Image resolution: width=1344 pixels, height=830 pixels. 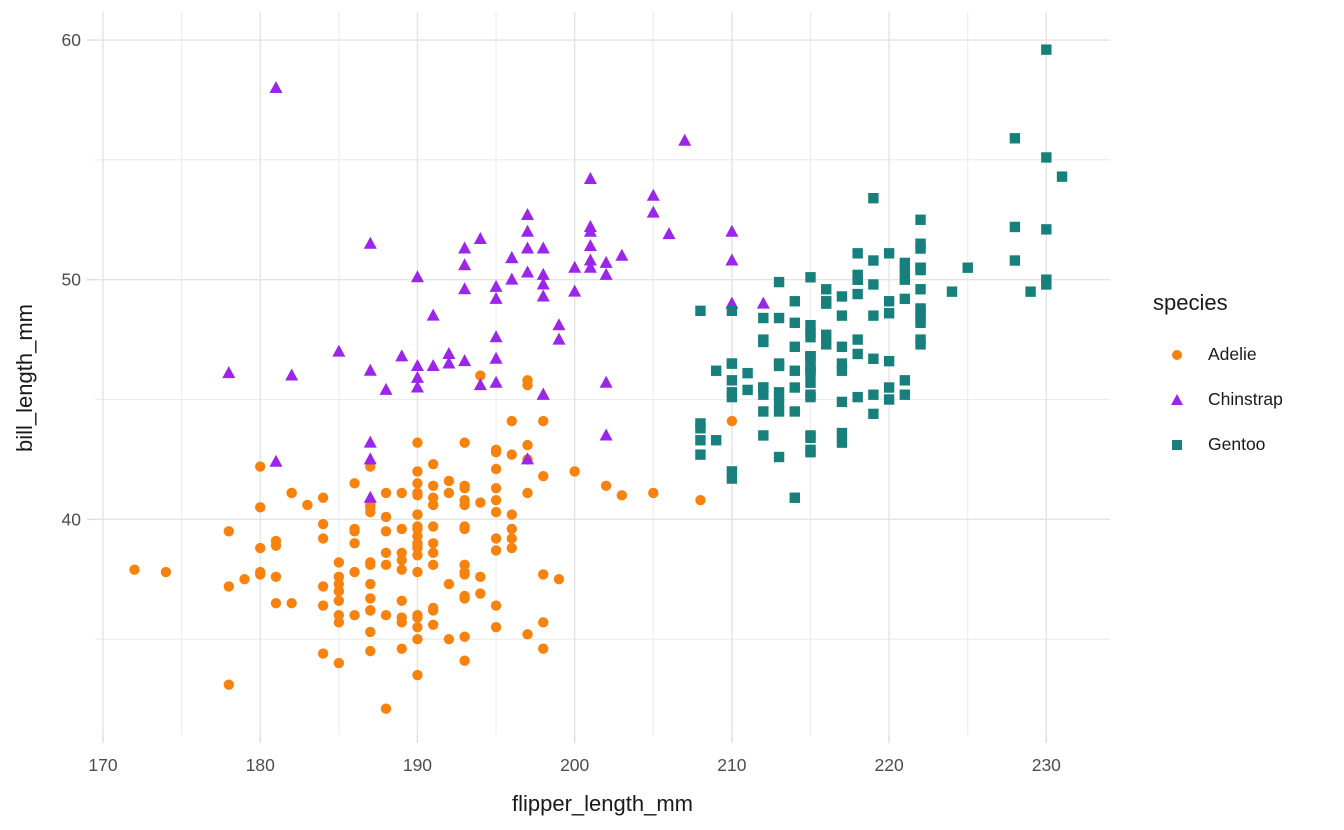 What do you see at coordinates (102, 765) in the screenshot?
I see `x-tick-label: 170` at bounding box center [102, 765].